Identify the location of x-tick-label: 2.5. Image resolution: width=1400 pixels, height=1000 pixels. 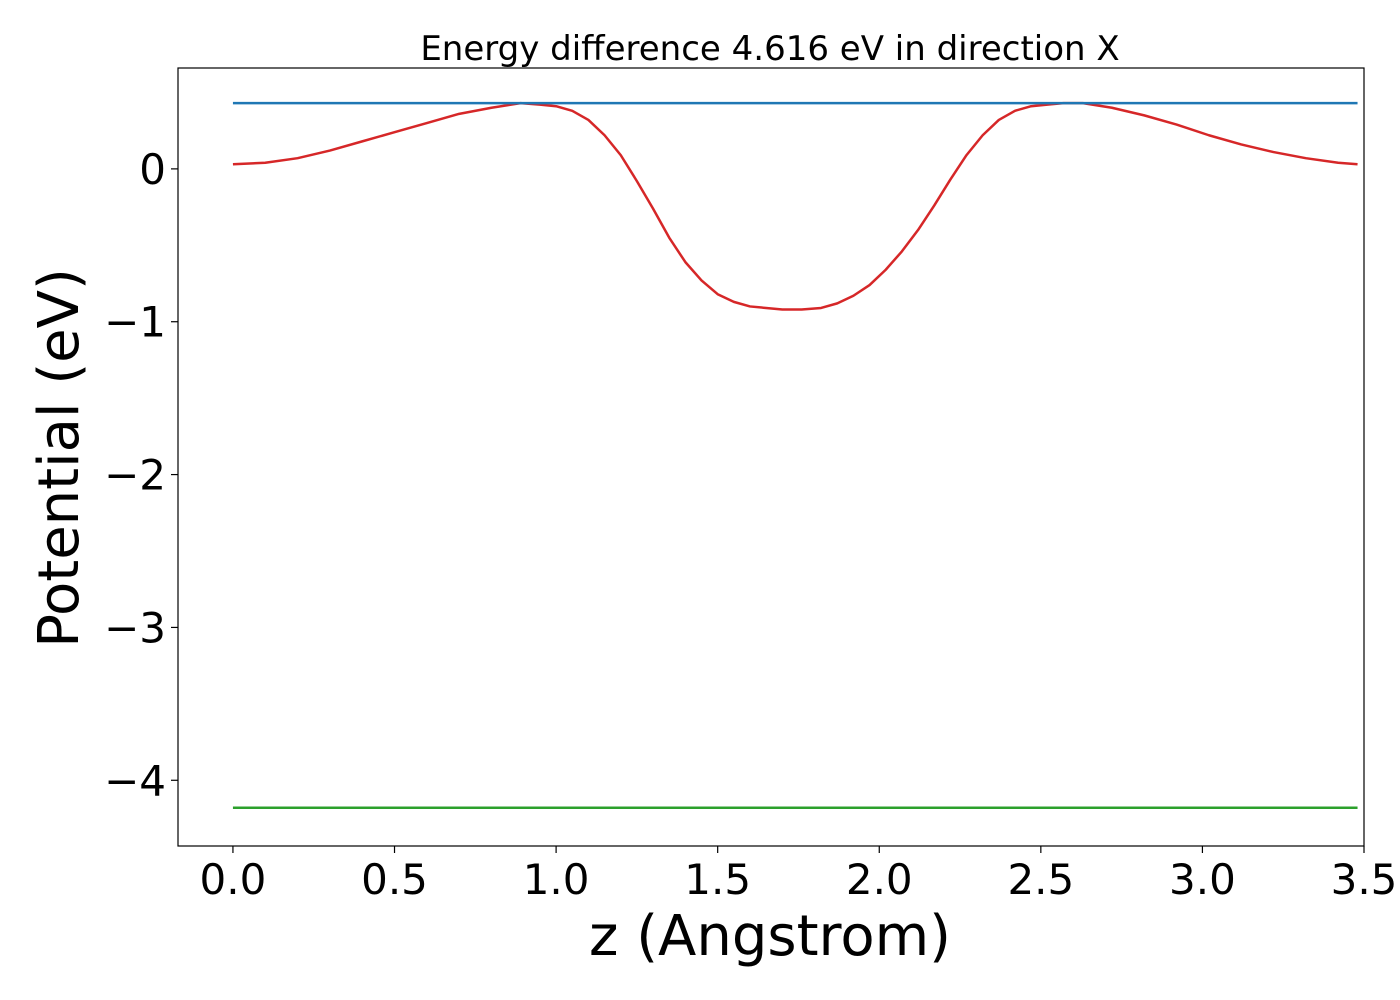
(1040, 879).